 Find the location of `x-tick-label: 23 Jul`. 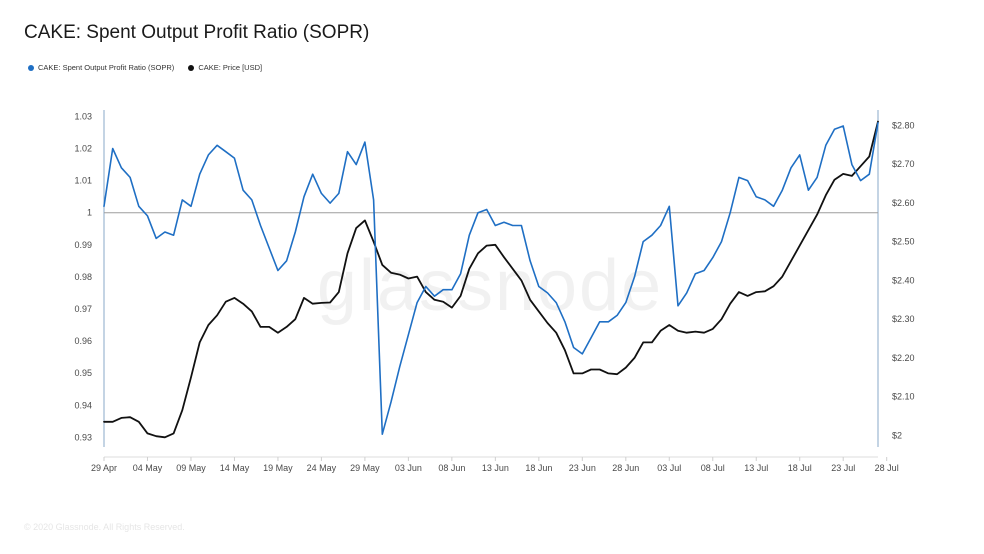

x-tick-label: 23 Jul is located at coordinates (843, 468).